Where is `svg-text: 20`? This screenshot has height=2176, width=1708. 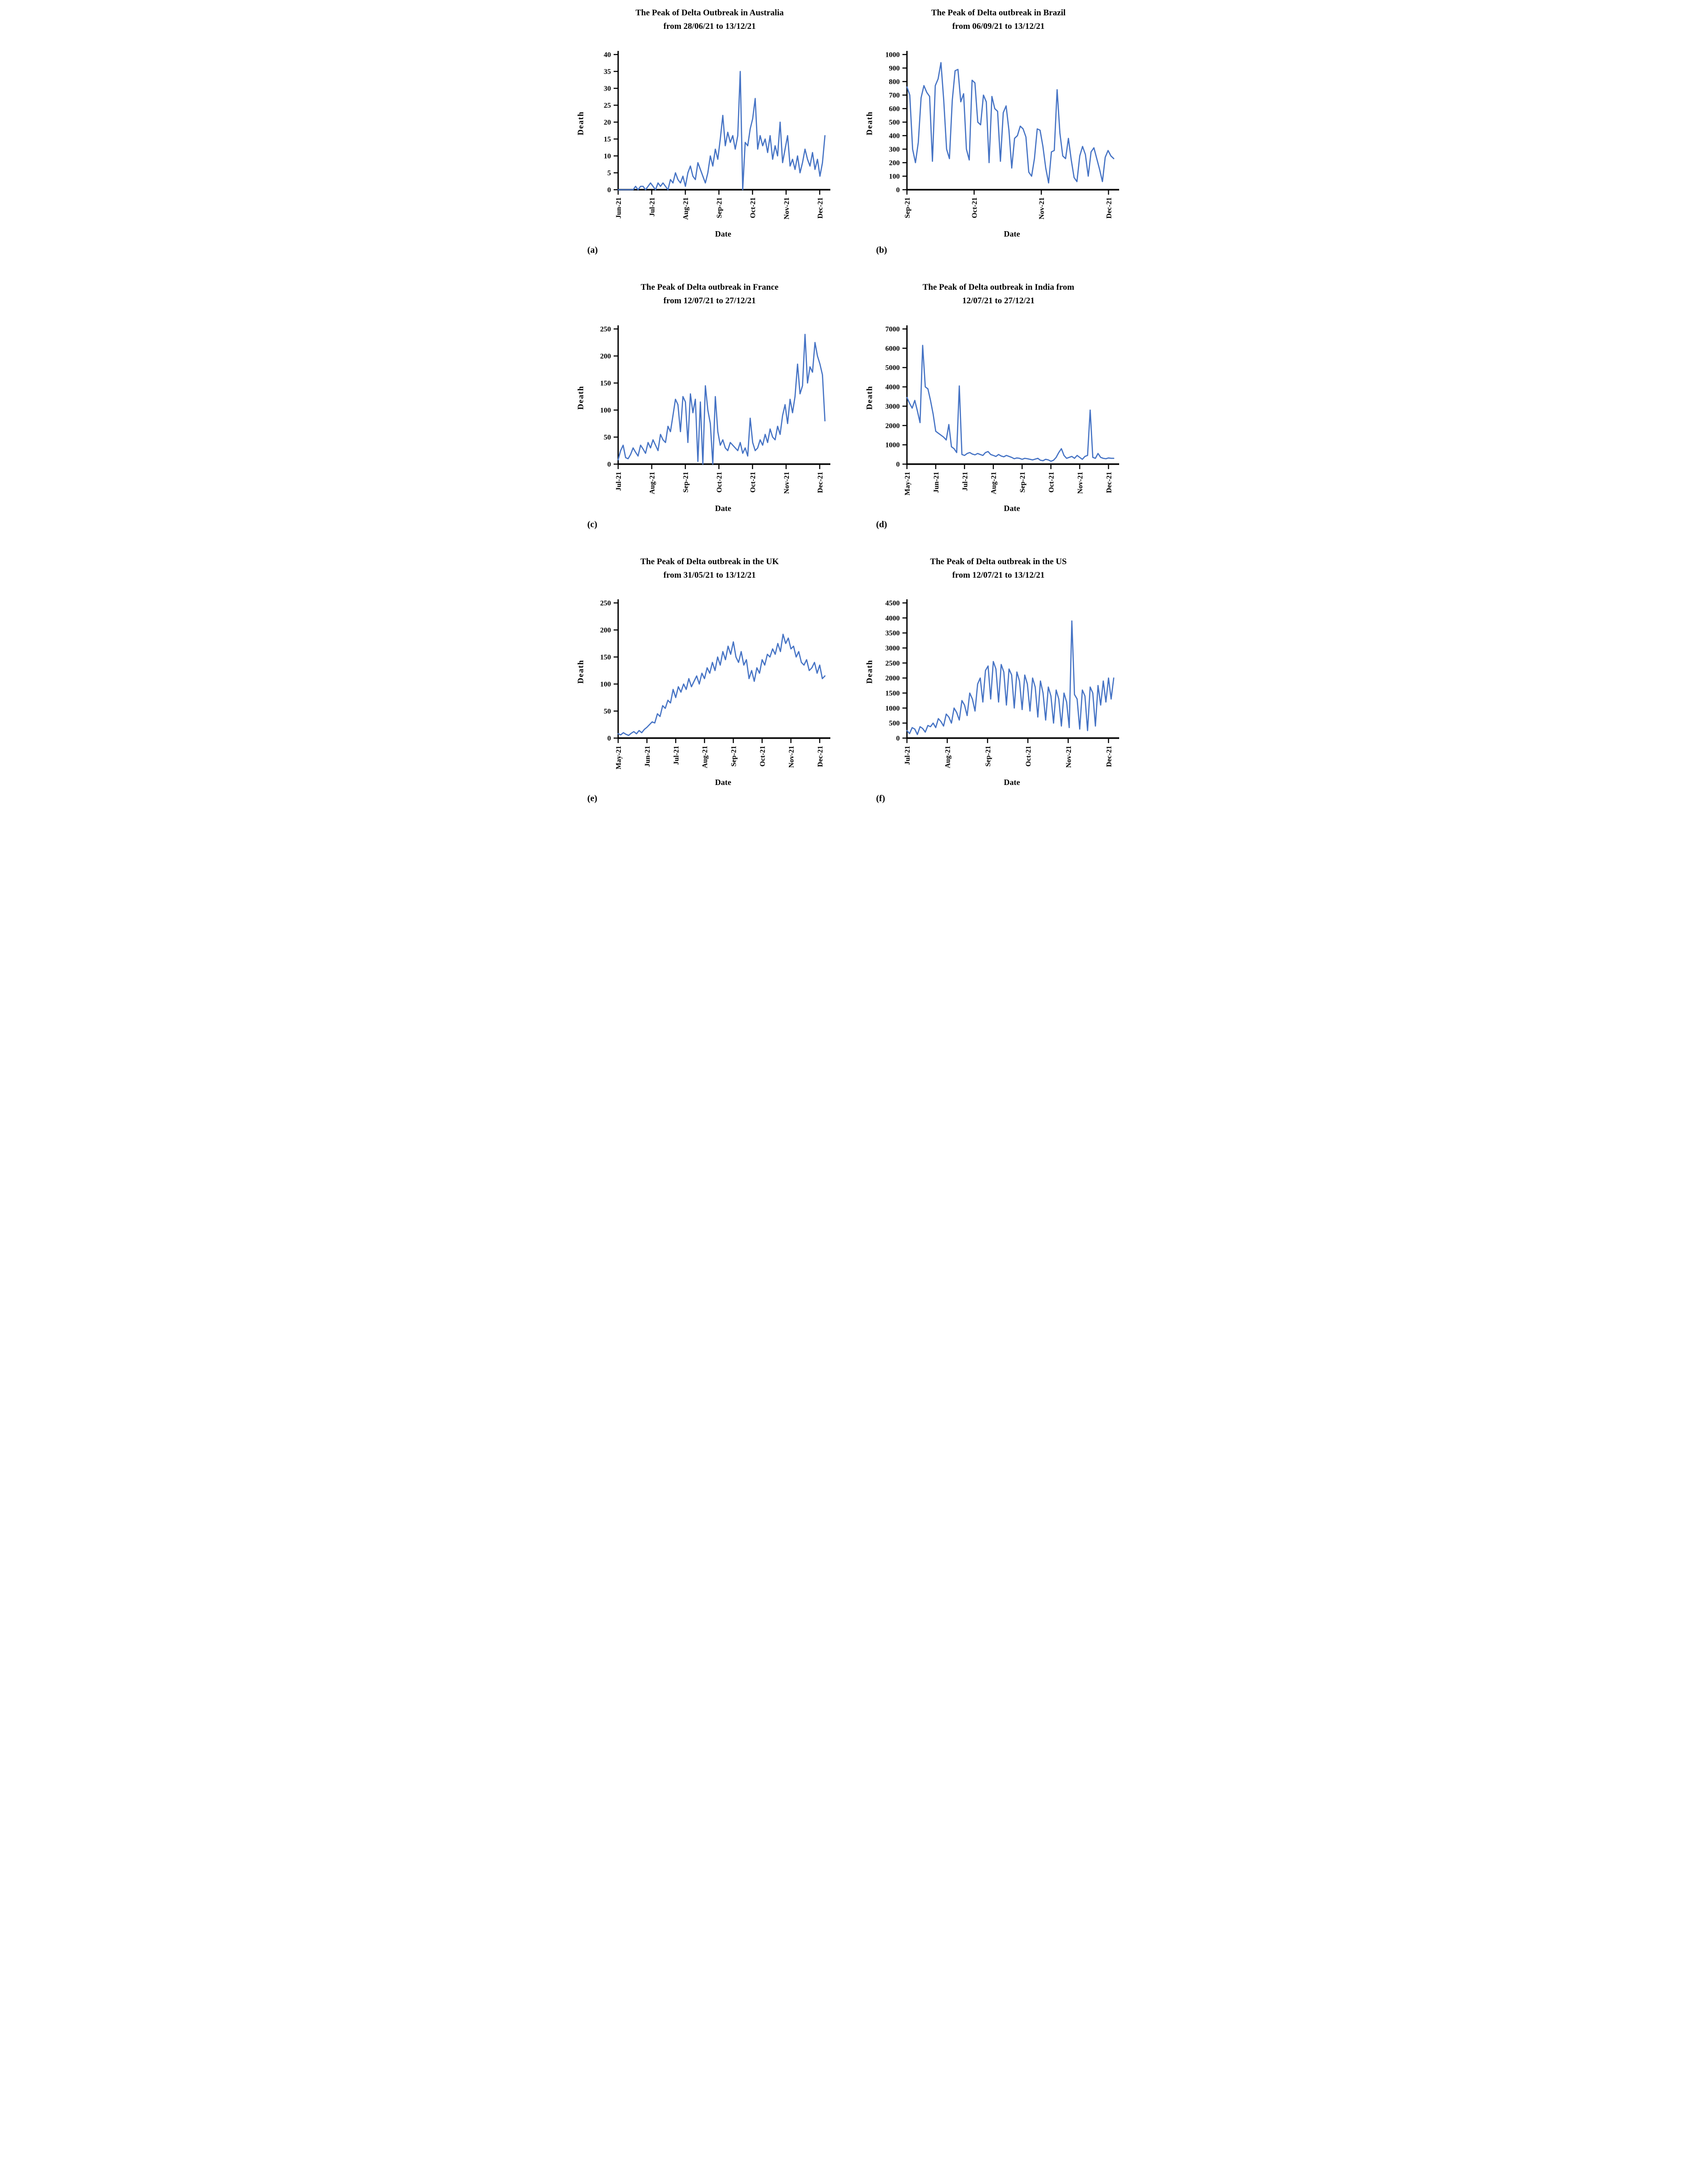
svg-text: 20 is located at coordinates (608, 123).